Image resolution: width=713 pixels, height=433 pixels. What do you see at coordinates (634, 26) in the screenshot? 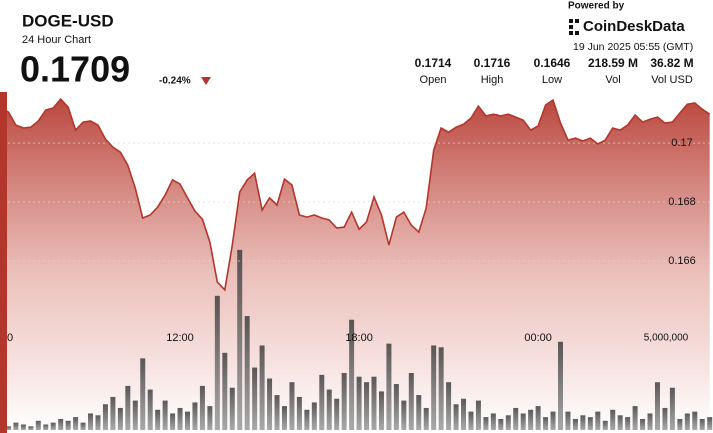
I see `brand: CoinDeskData` at bounding box center [634, 26].